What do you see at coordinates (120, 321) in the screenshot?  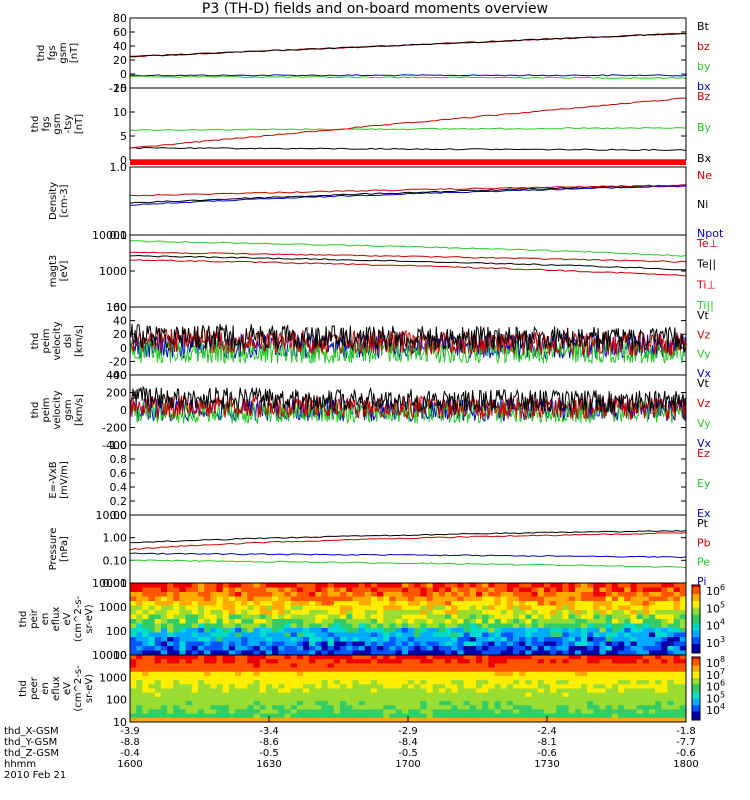 I see `y-tick-label: 40` at bounding box center [120, 321].